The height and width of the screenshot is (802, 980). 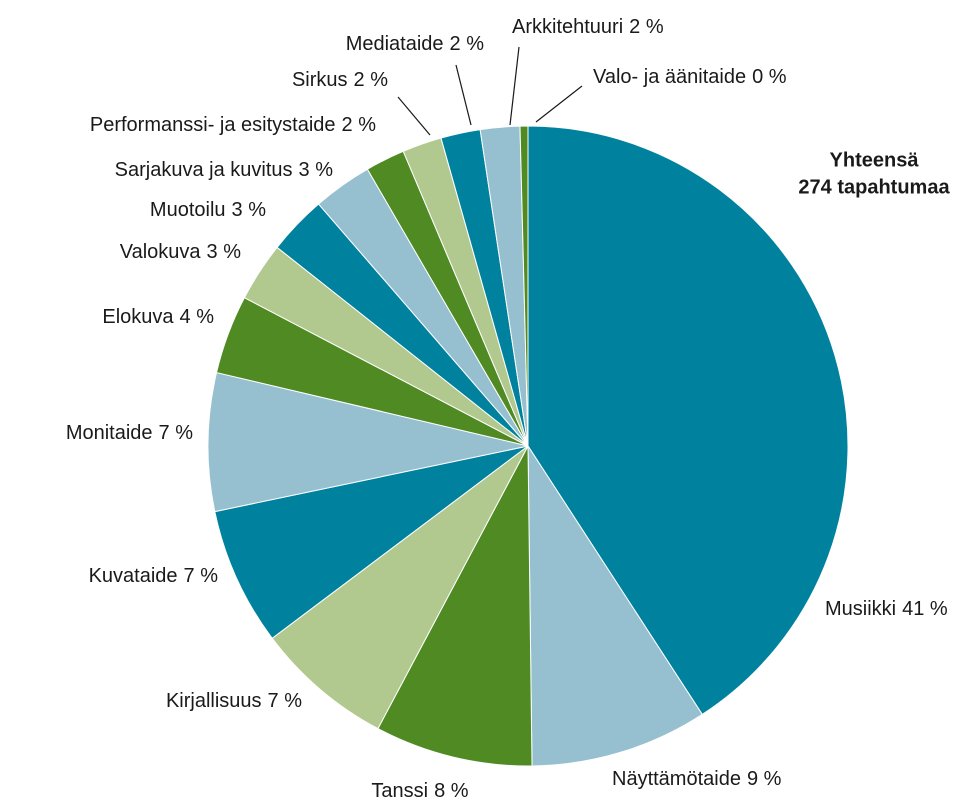 What do you see at coordinates (188, 210) in the screenshot?
I see `category-label: Muotoilu` at bounding box center [188, 210].